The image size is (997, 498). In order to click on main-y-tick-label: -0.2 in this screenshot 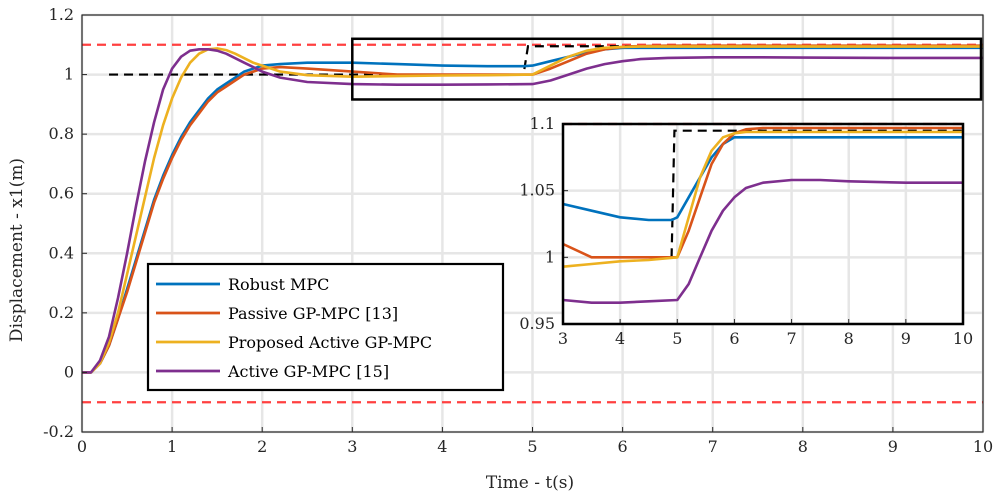, I will do `click(58, 431)`.